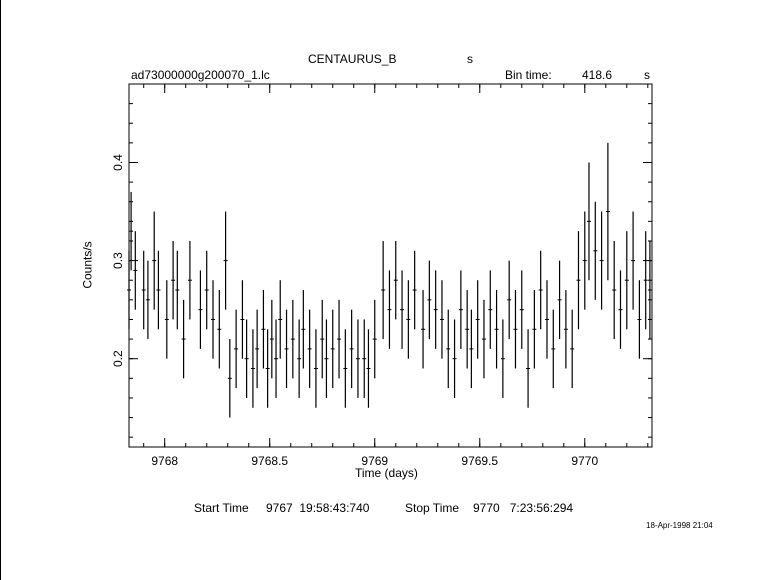  What do you see at coordinates (597, 75) in the screenshot?
I see `bin-time-value: 418.6` at bounding box center [597, 75].